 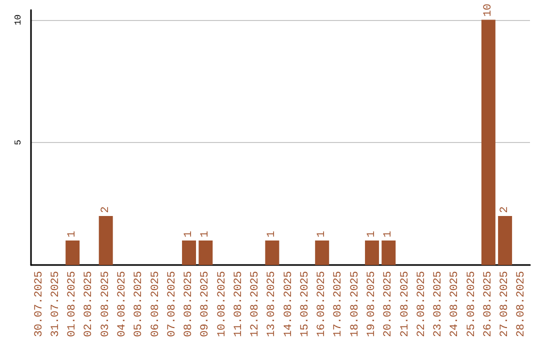 I want to click on x-tick-label: 15.08.2025, so click(x=305, y=304).